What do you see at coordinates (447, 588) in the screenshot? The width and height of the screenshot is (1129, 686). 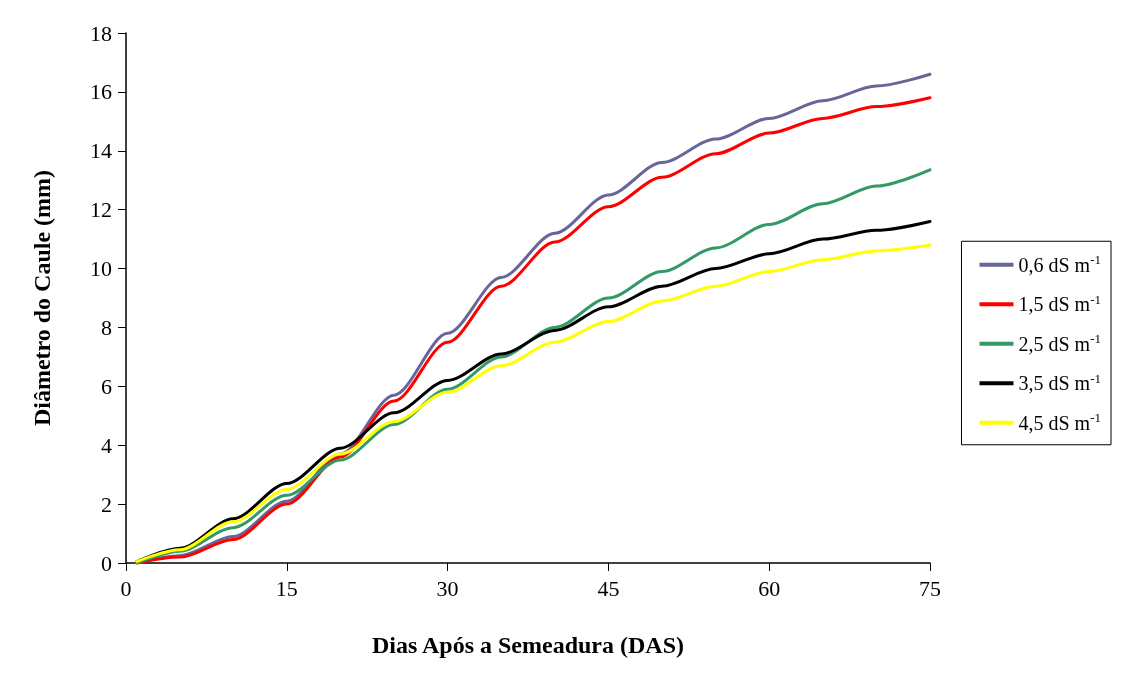 I see `x-tick-label: 30` at bounding box center [447, 588].